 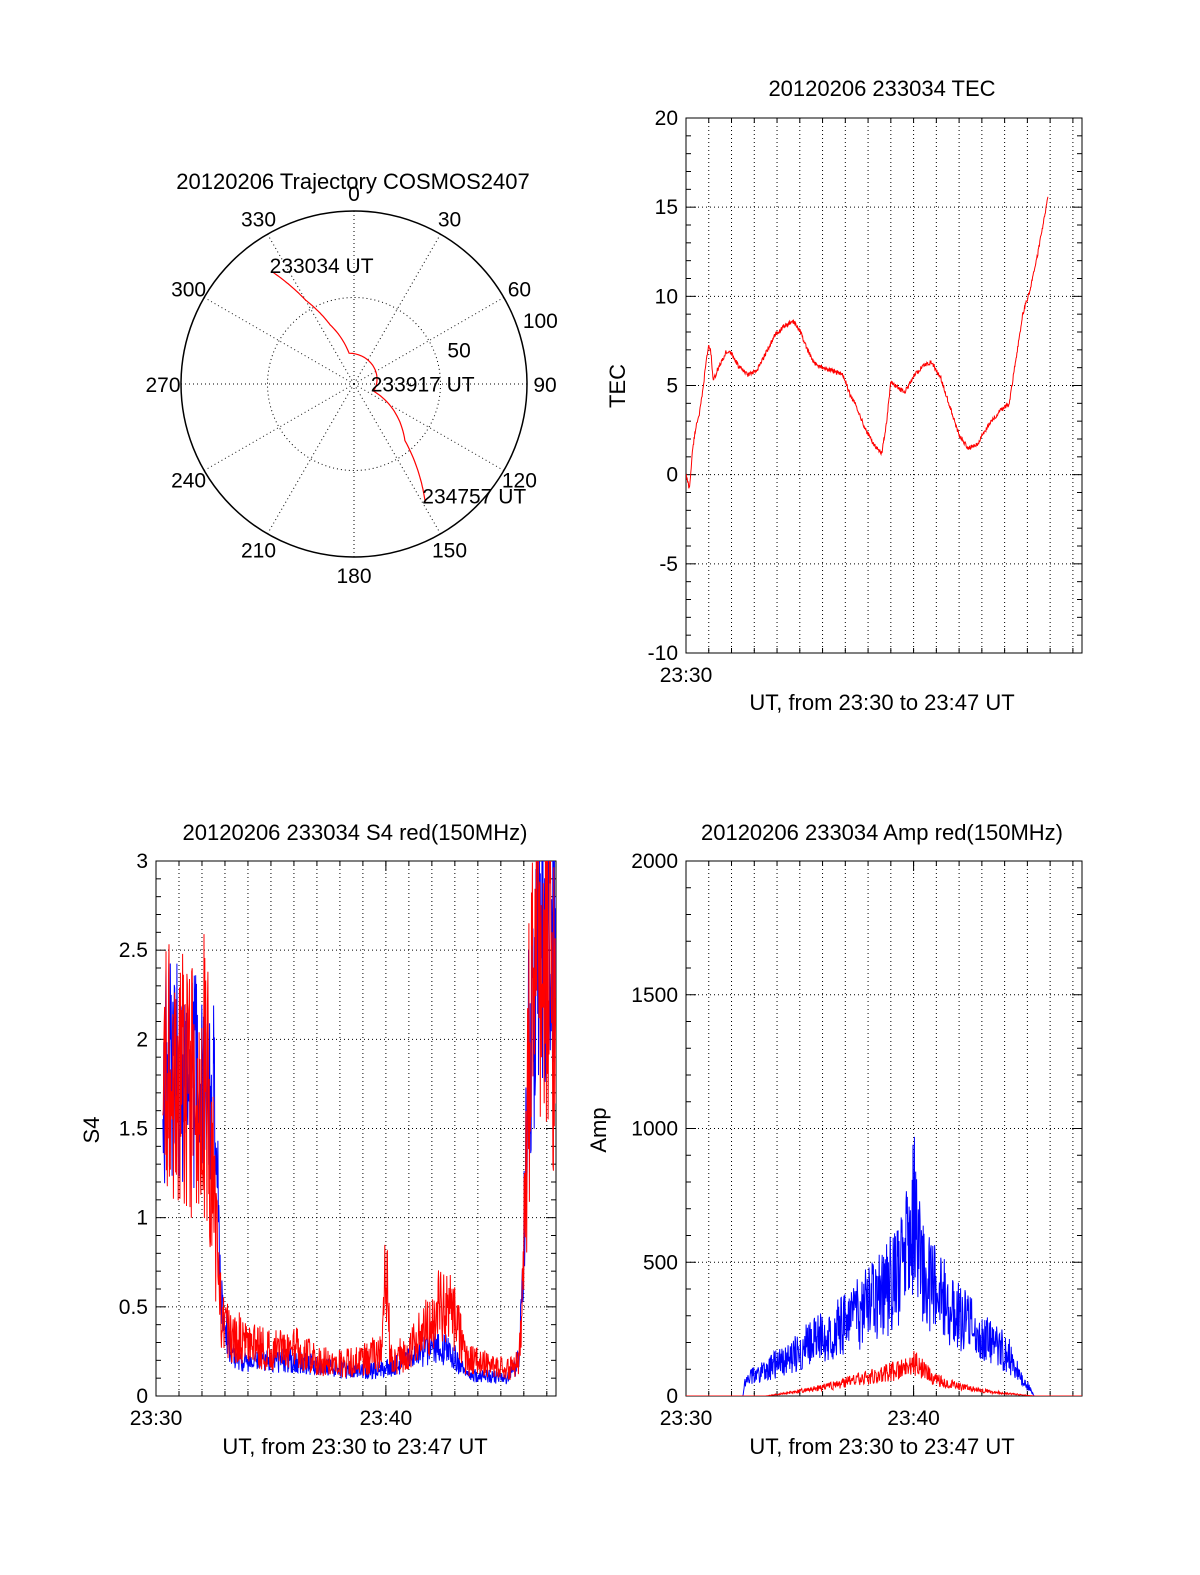 I want to click on azimuth-label: 90, so click(x=544, y=385).